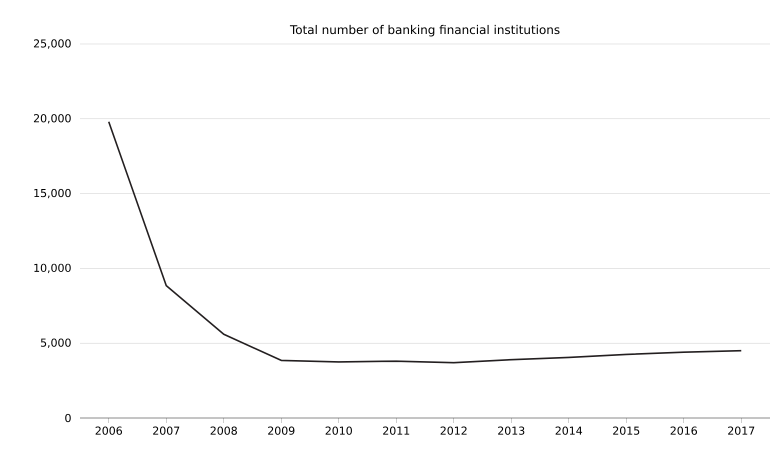 Image resolution: width=772 pixels, height=452 pixels. Describe the element at coordinates (166, 430) in the screenshot. I see `x-tick-label: 2007` at that location.